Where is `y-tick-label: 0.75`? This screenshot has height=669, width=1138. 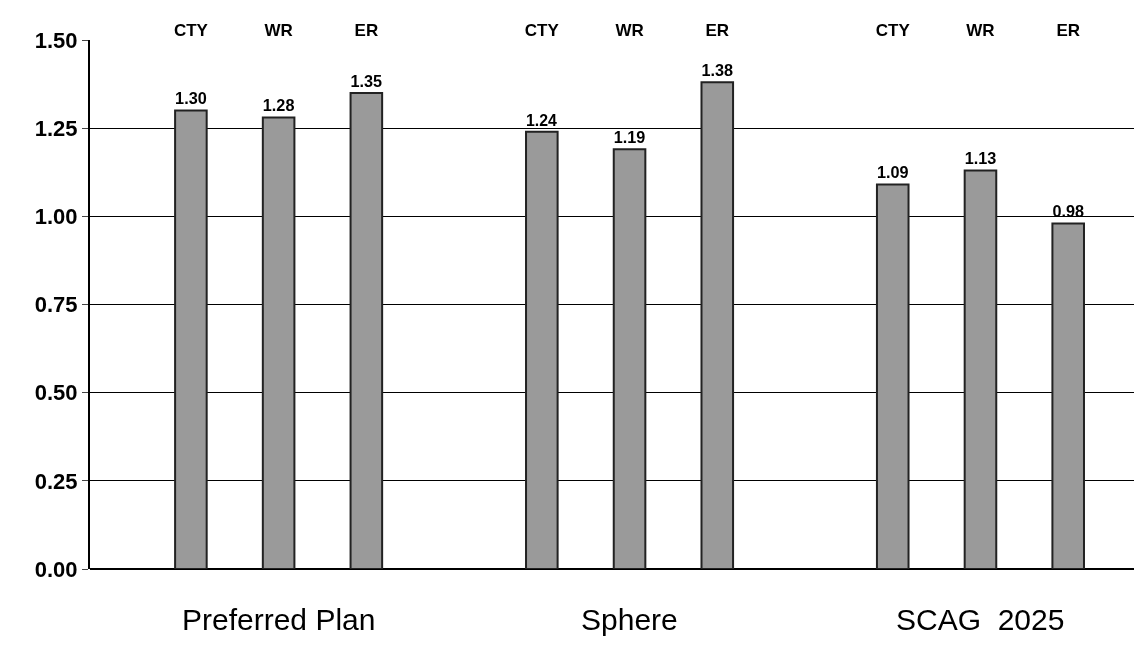
y-tick-label: 0.75 is located at coordinates (56, 305).